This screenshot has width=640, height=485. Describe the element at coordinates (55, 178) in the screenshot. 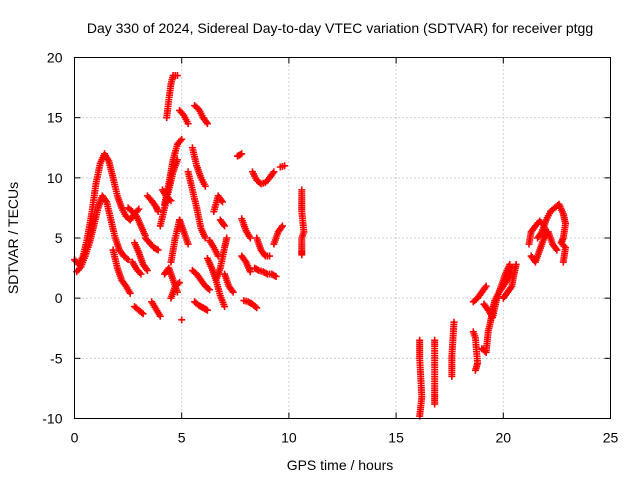

I see `y-tick-label: 10` at that location.